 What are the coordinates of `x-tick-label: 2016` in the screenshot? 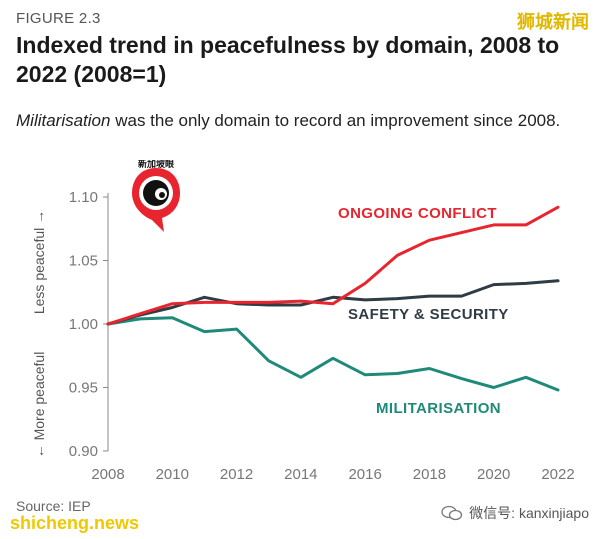 It's located at (364, 474).